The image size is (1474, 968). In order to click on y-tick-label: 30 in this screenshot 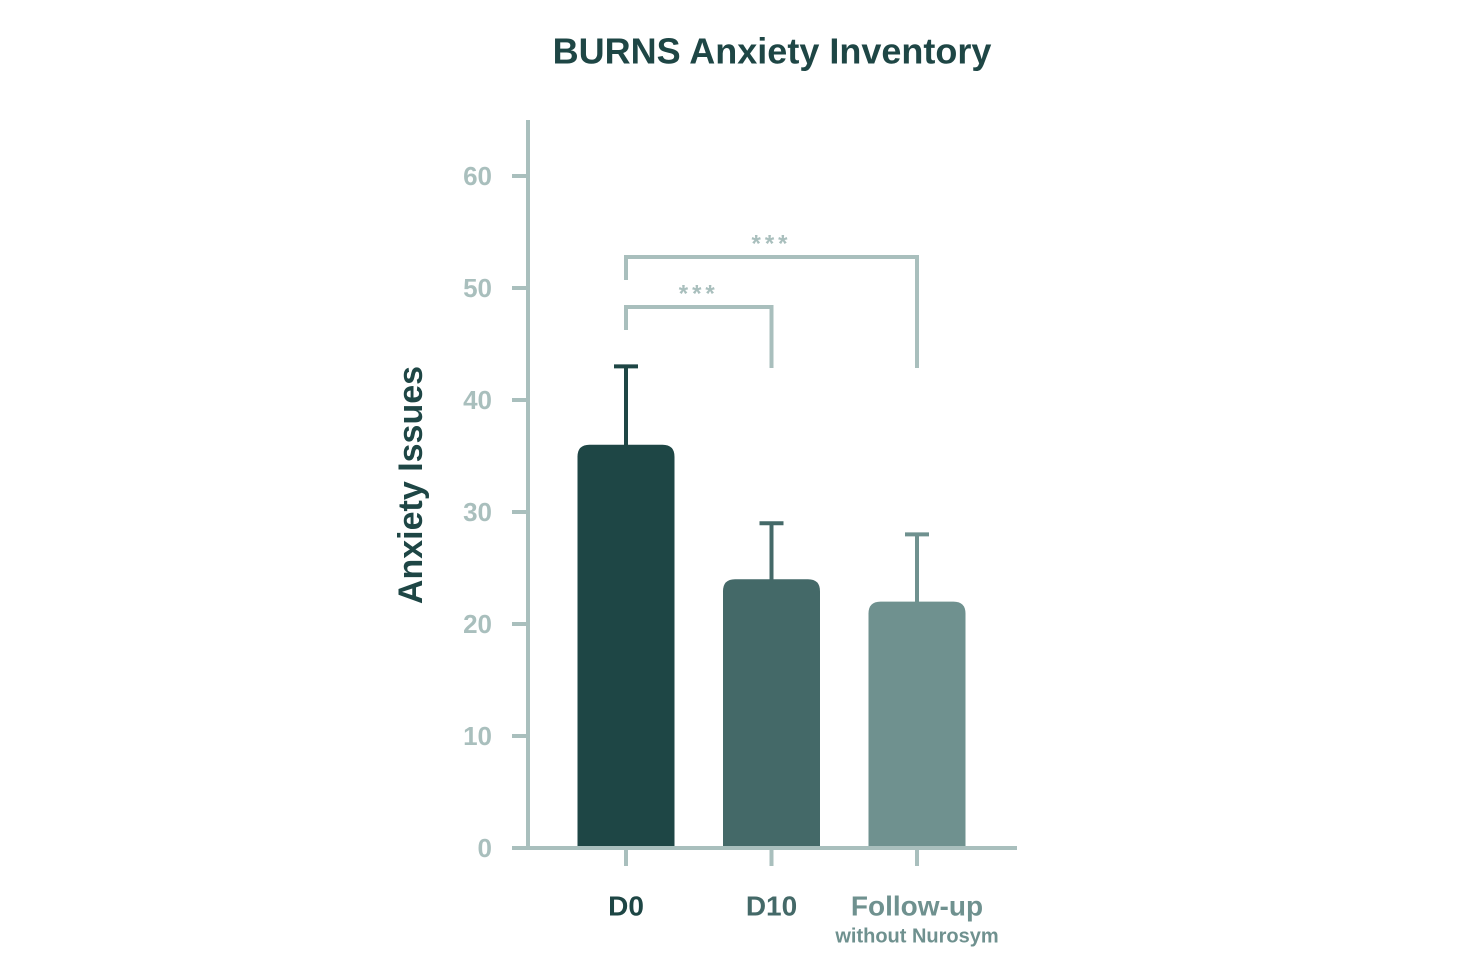, I will do `click(477, 512)`.